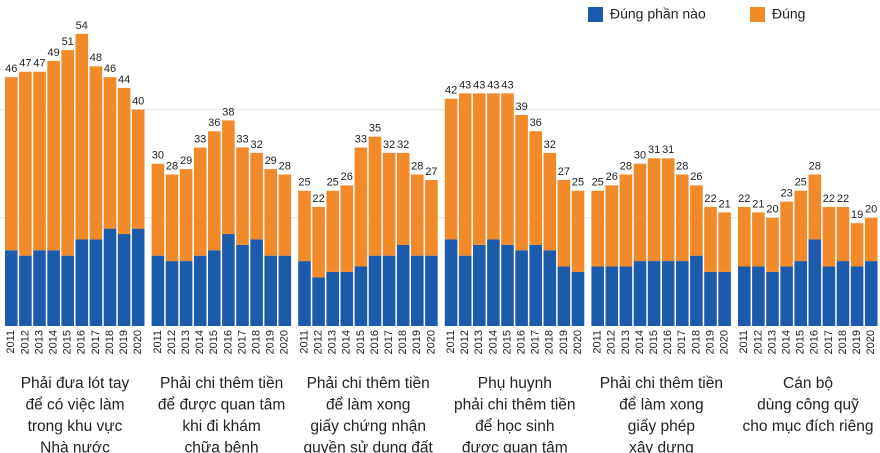  Describe the element at coordinates (808, 426) in the screenshot. I see `group-label: cho mục đích riêng` at that location.